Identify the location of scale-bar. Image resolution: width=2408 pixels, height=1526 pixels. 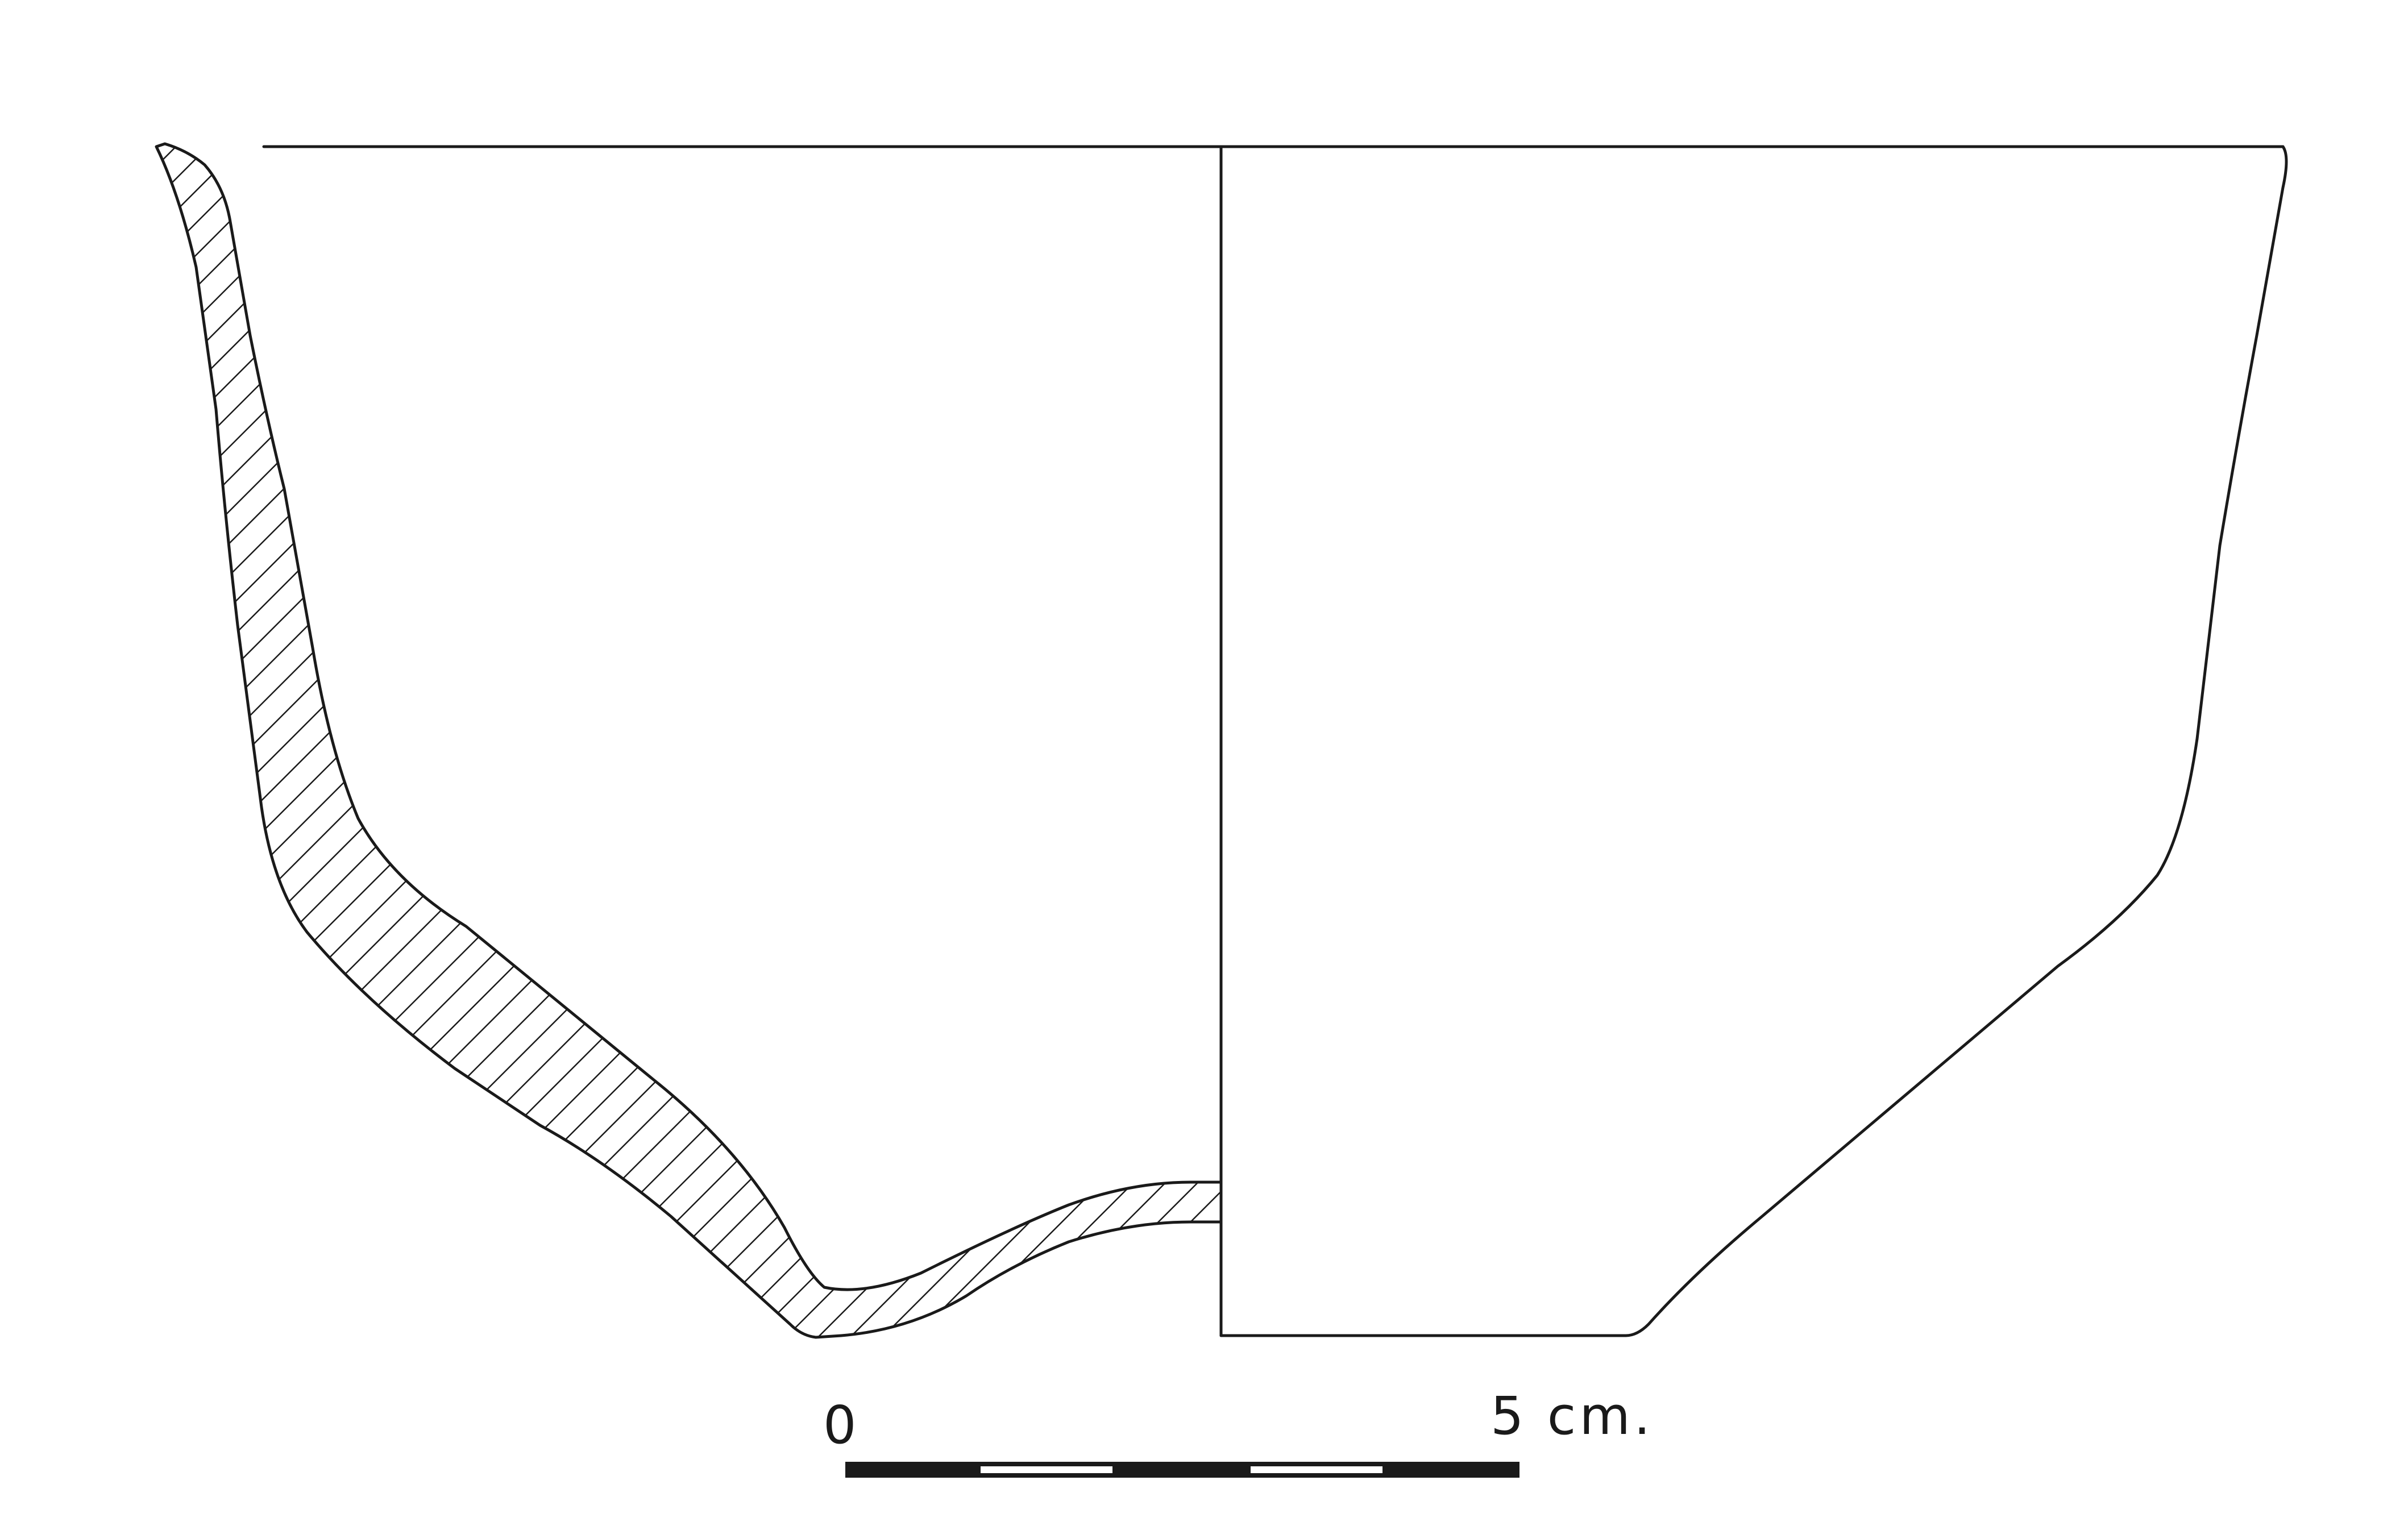
(1182, 1470).